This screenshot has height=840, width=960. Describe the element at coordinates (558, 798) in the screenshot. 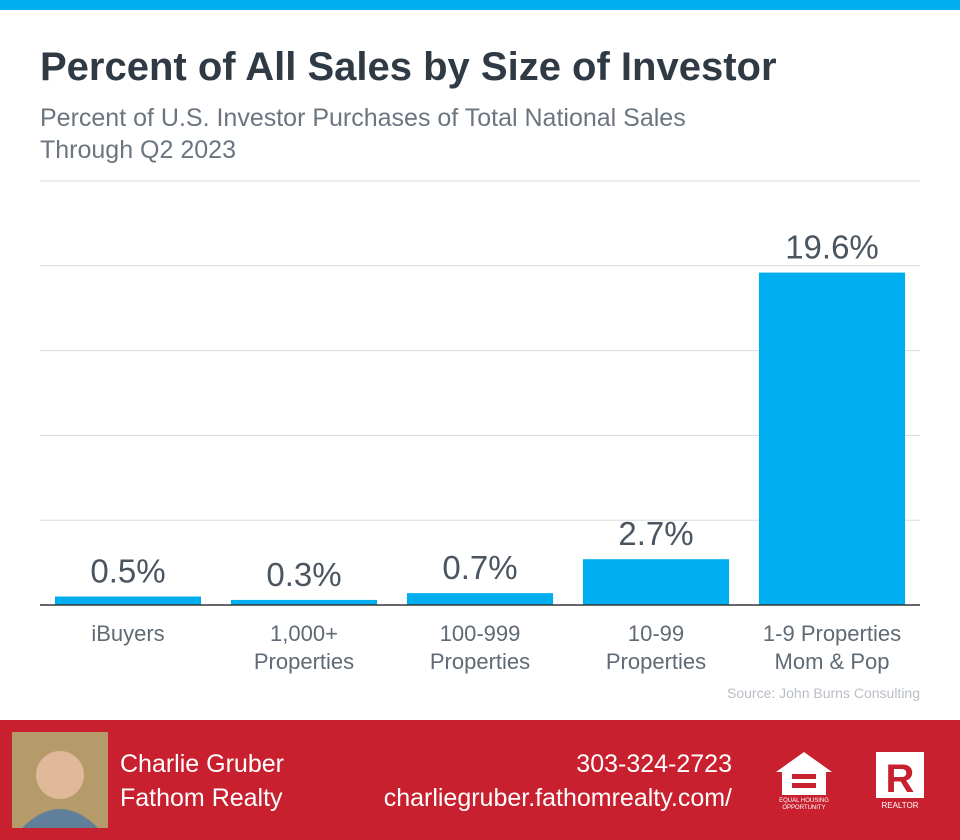

I see `agent-website: charliegruber.fathomrealty.com/` at that location.